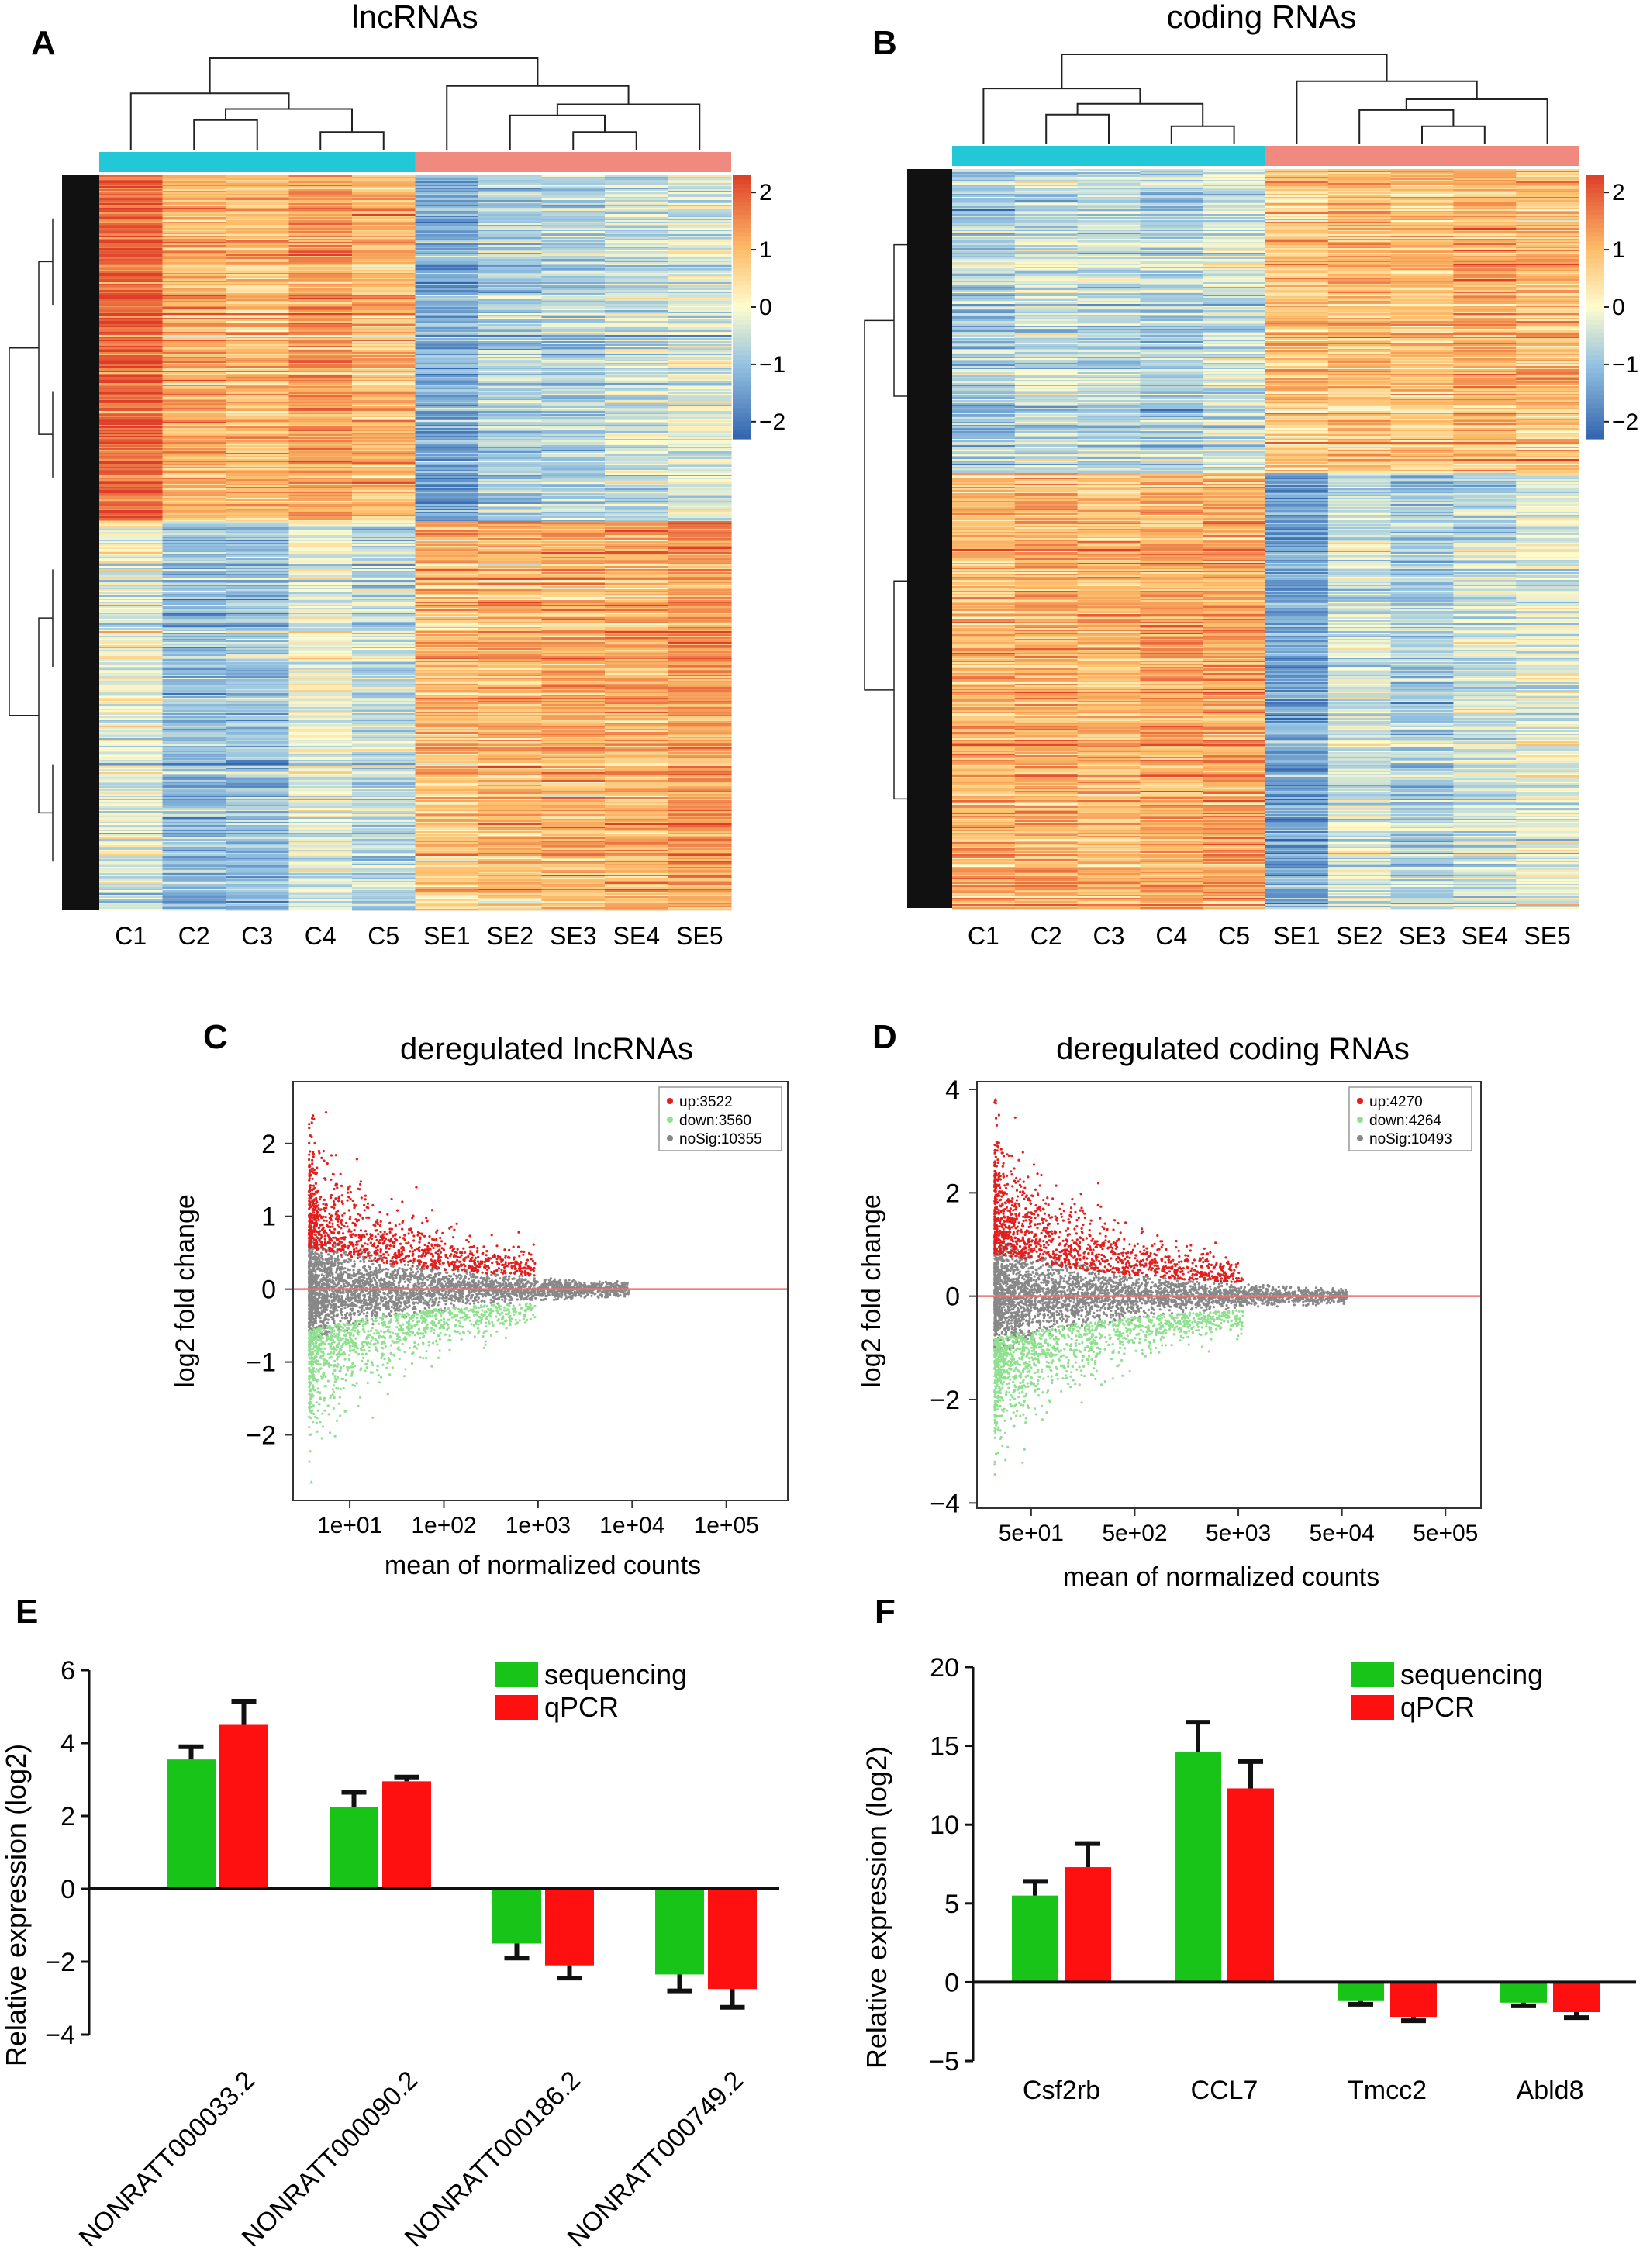  Describe the element at coordinates (742, 307) in the screenshot. I see `colorbar` at that location.